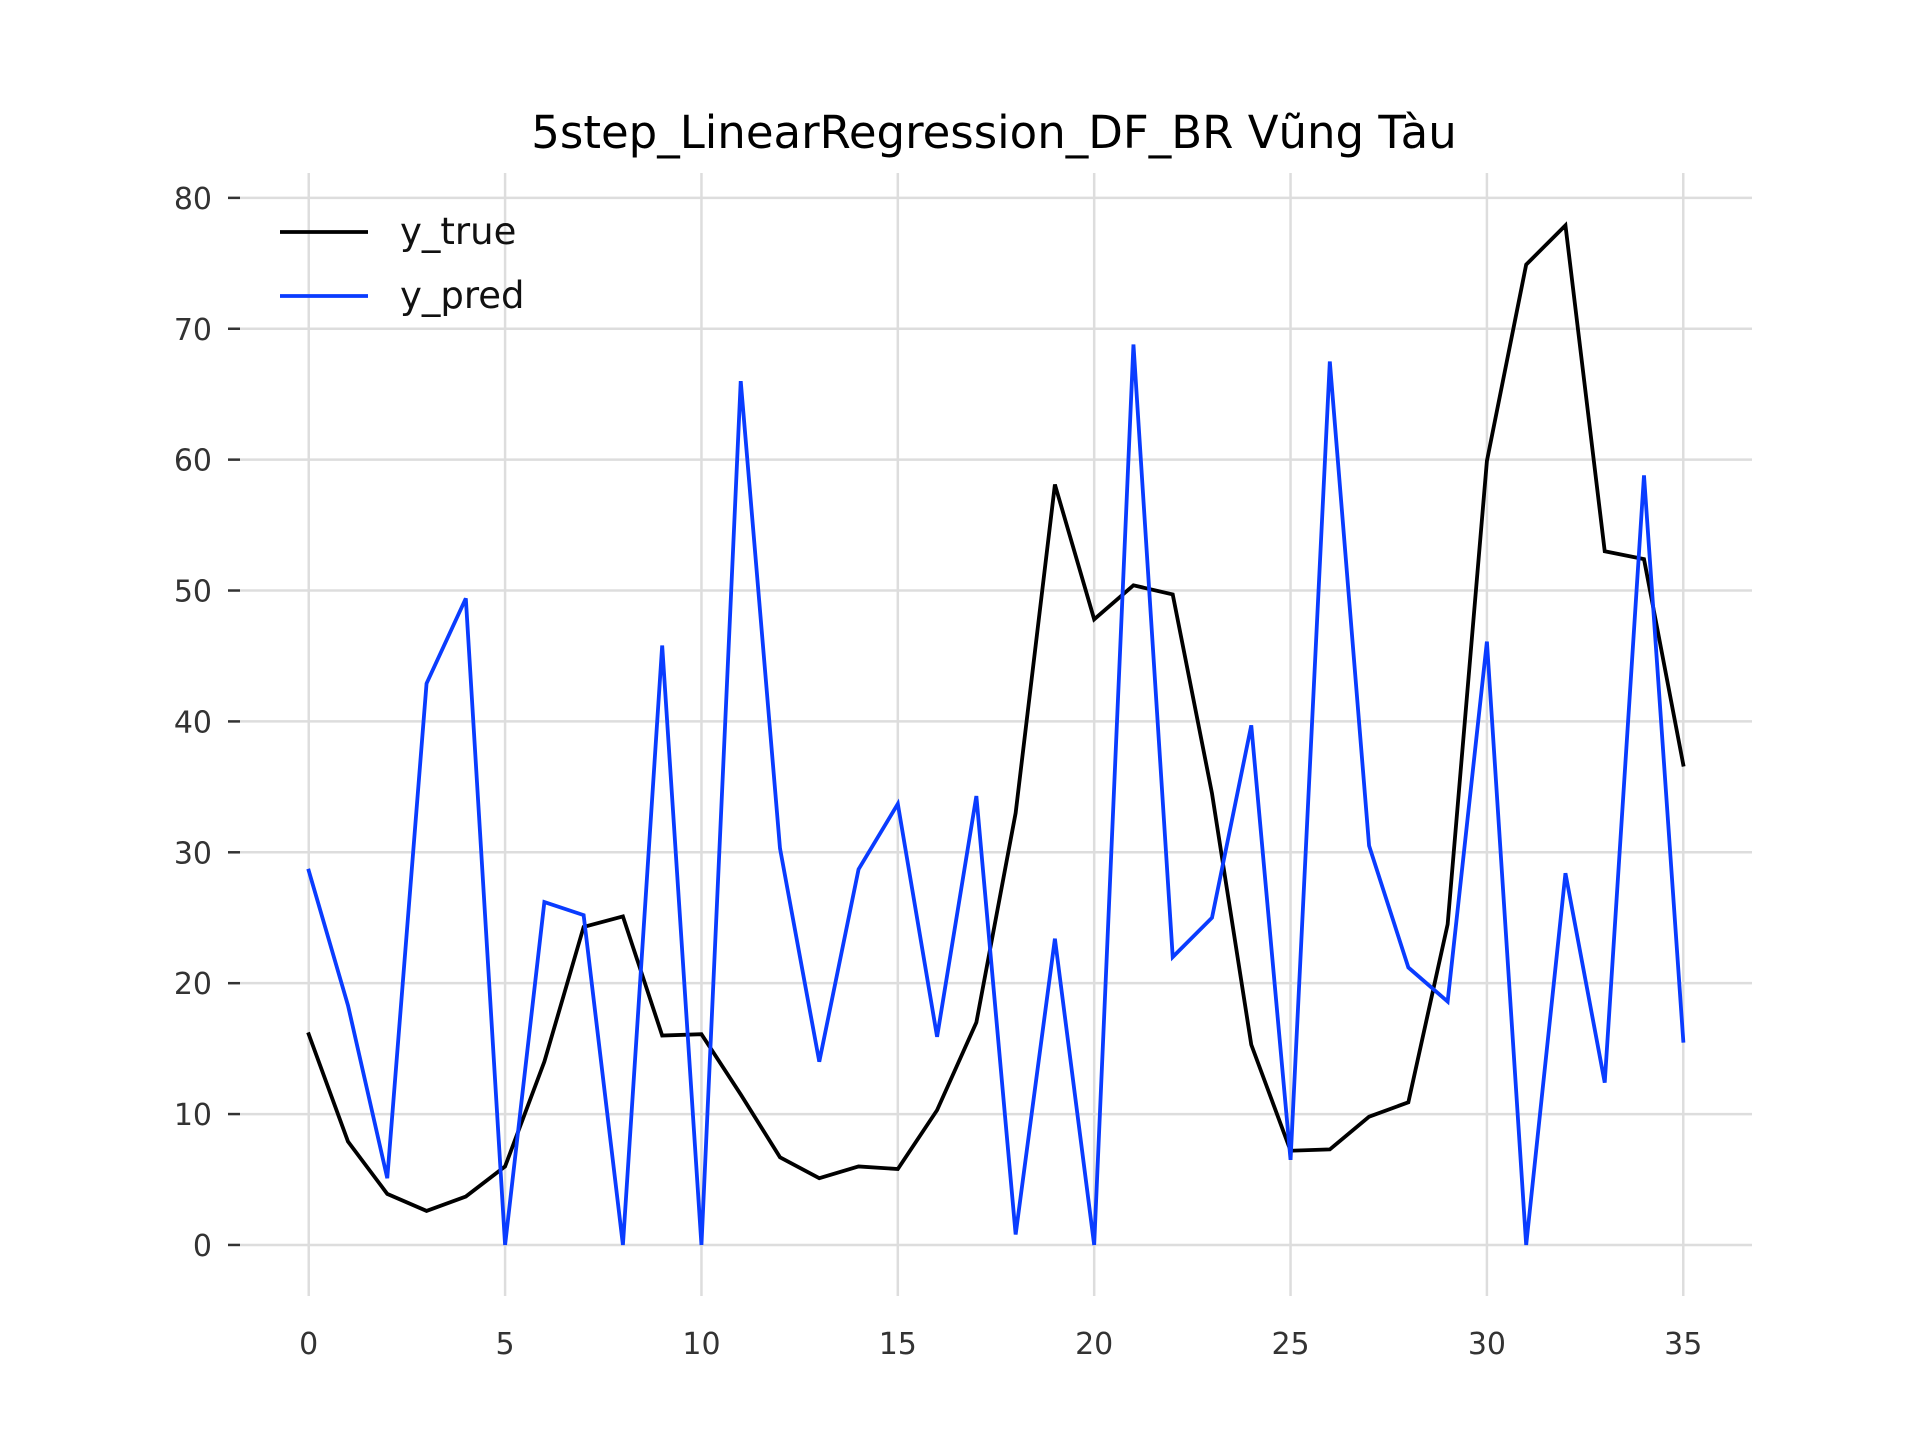 The image size is (1920, 1444). Describe the element at coordinates (402, 263) in the screenshot. I see `legend: y_true y_pred` at that location.